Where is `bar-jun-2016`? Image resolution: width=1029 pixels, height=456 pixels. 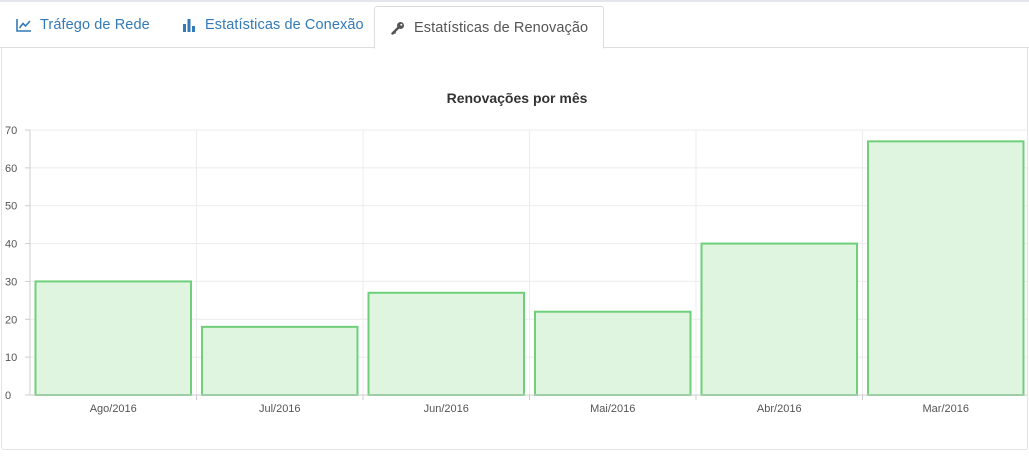 bar-jun-2016 is located at coordinates (446, 344).